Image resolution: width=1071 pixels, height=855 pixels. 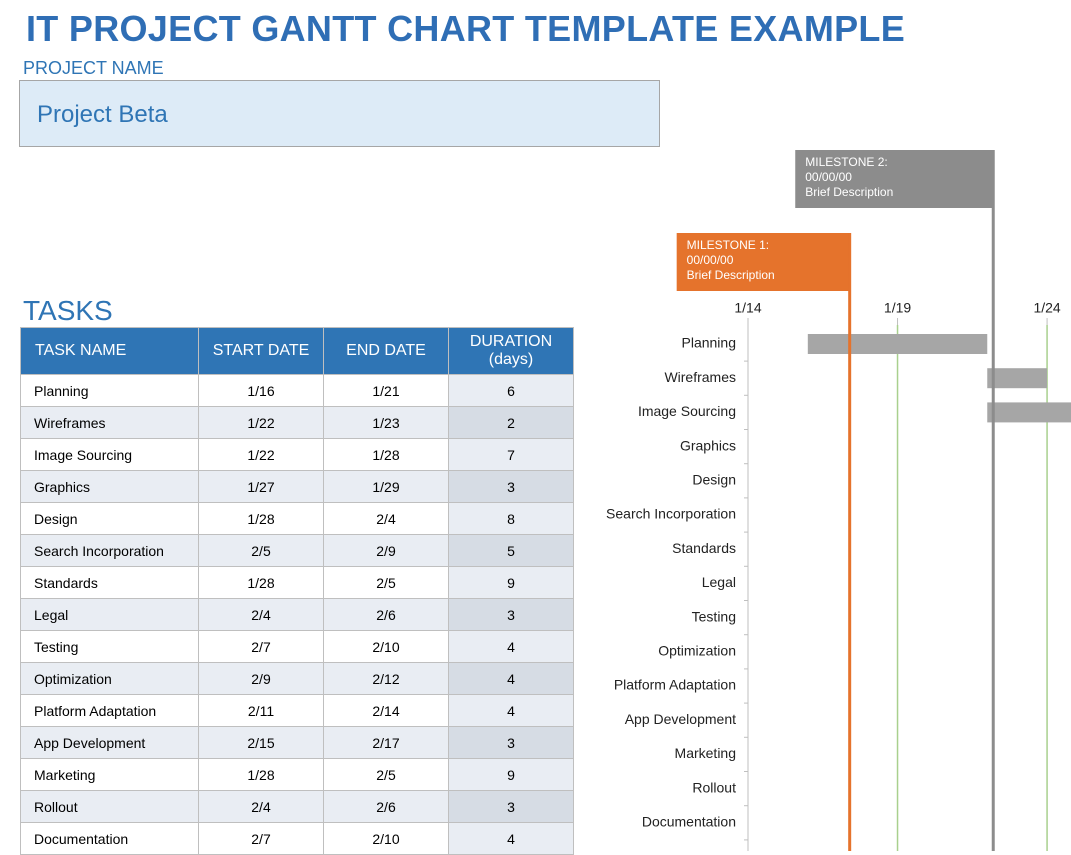 I want to click on table-cell: Graphics, so click(x=109, y=486).